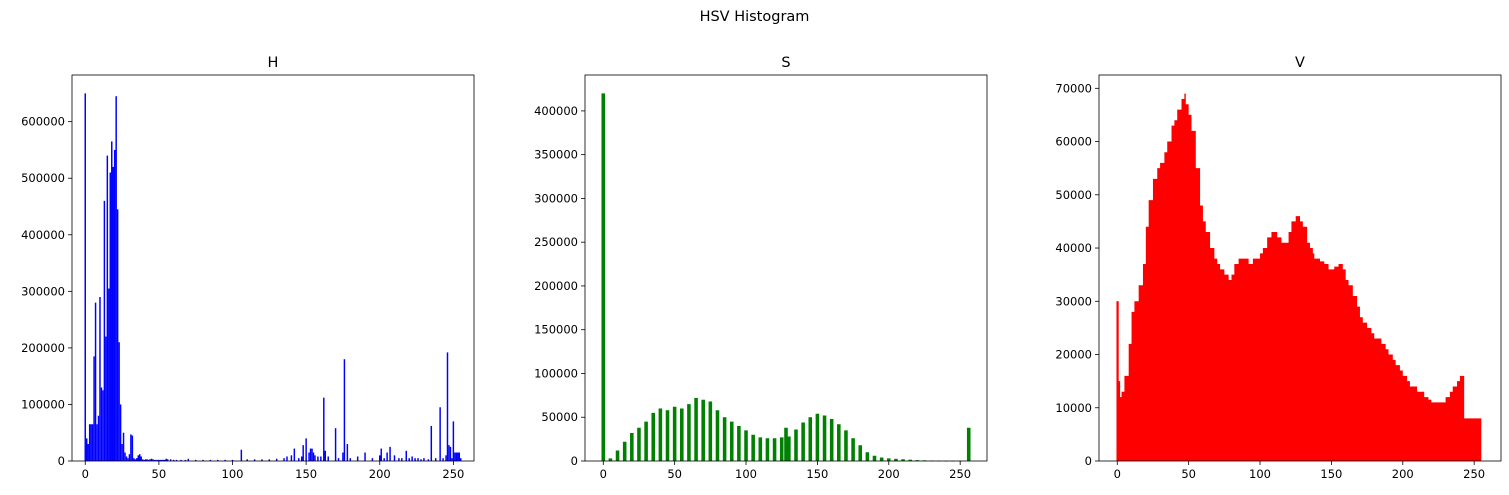 The width and height of the screenshot is (1509, 495). What do you see at coordinates (1073, 355) in the screenshot?
I see `y-tick-label: 20000` at bounding box center [1073, 355].